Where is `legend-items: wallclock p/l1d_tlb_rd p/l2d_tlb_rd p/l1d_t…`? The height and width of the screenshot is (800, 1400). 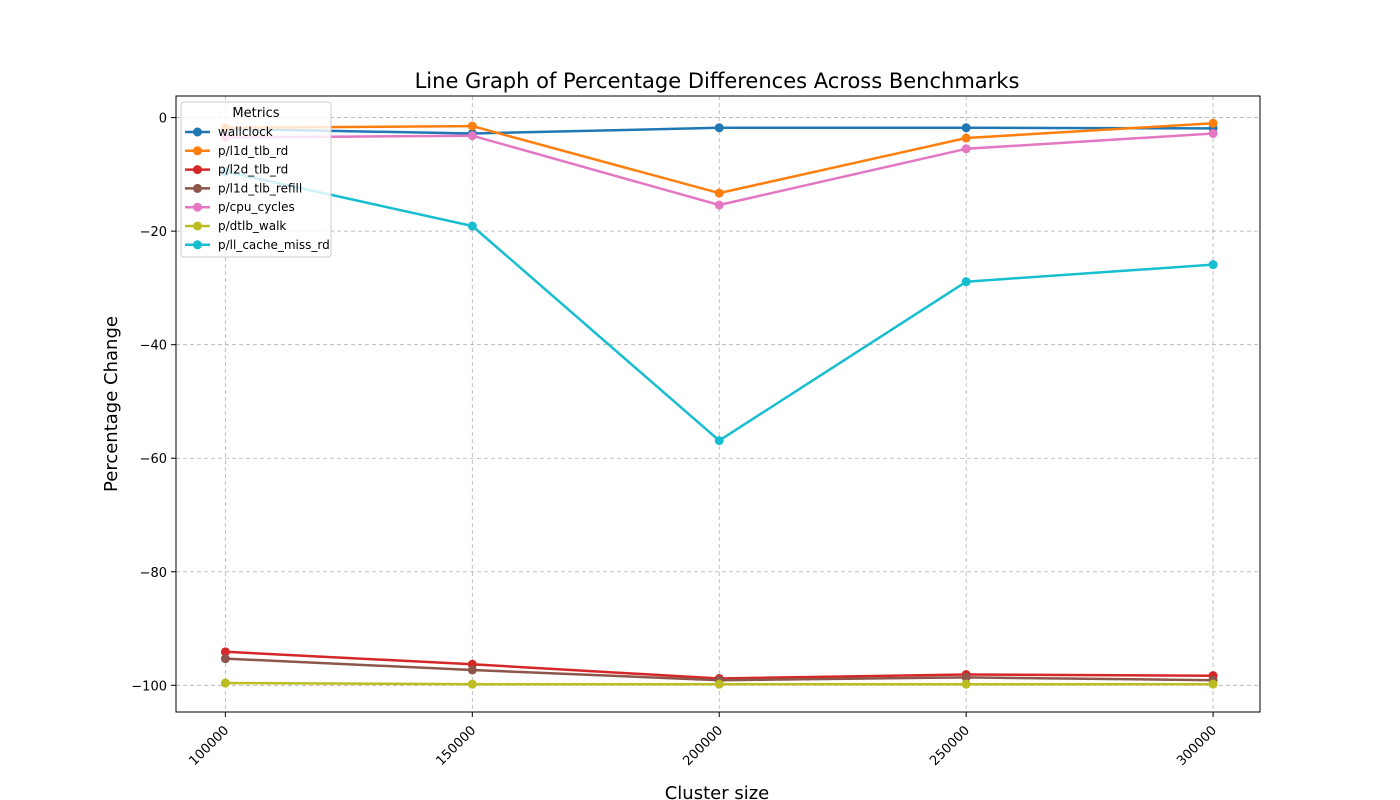 legend-items: wallclock p/l1d_tlb_rd p/l2d_tlb_rd p/l1d_t… is located at coordinates (257, 188).